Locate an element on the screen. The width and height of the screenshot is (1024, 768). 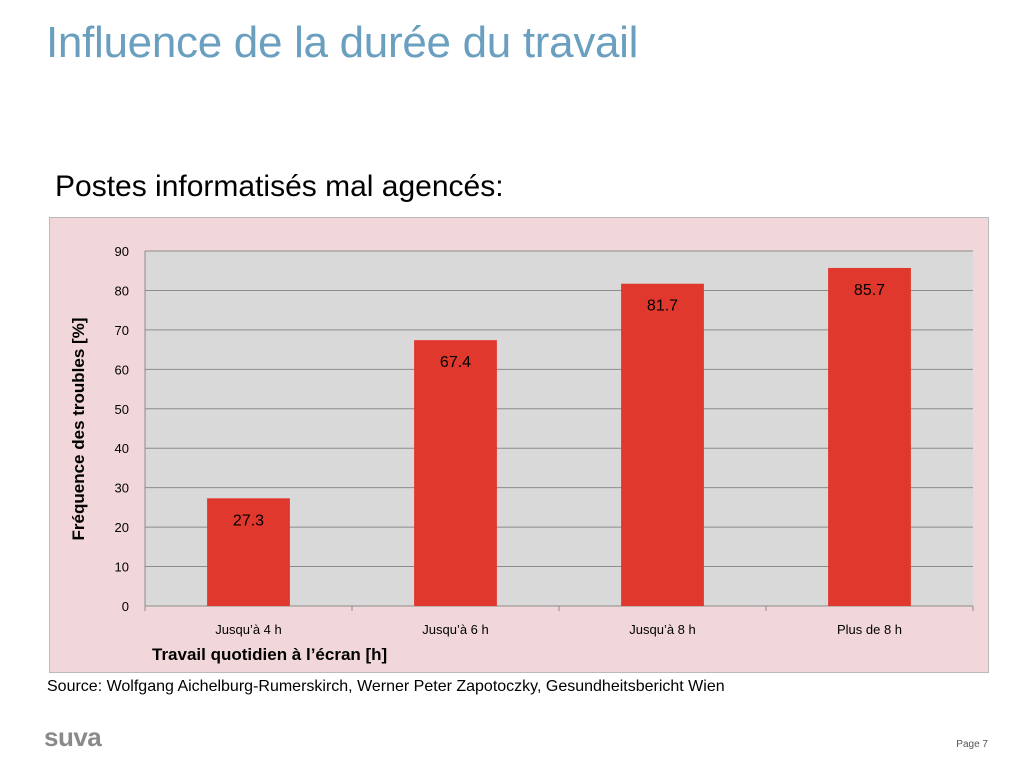
x-tick-label: Jusqu’à 4 h is located at coordinates (248, 629).